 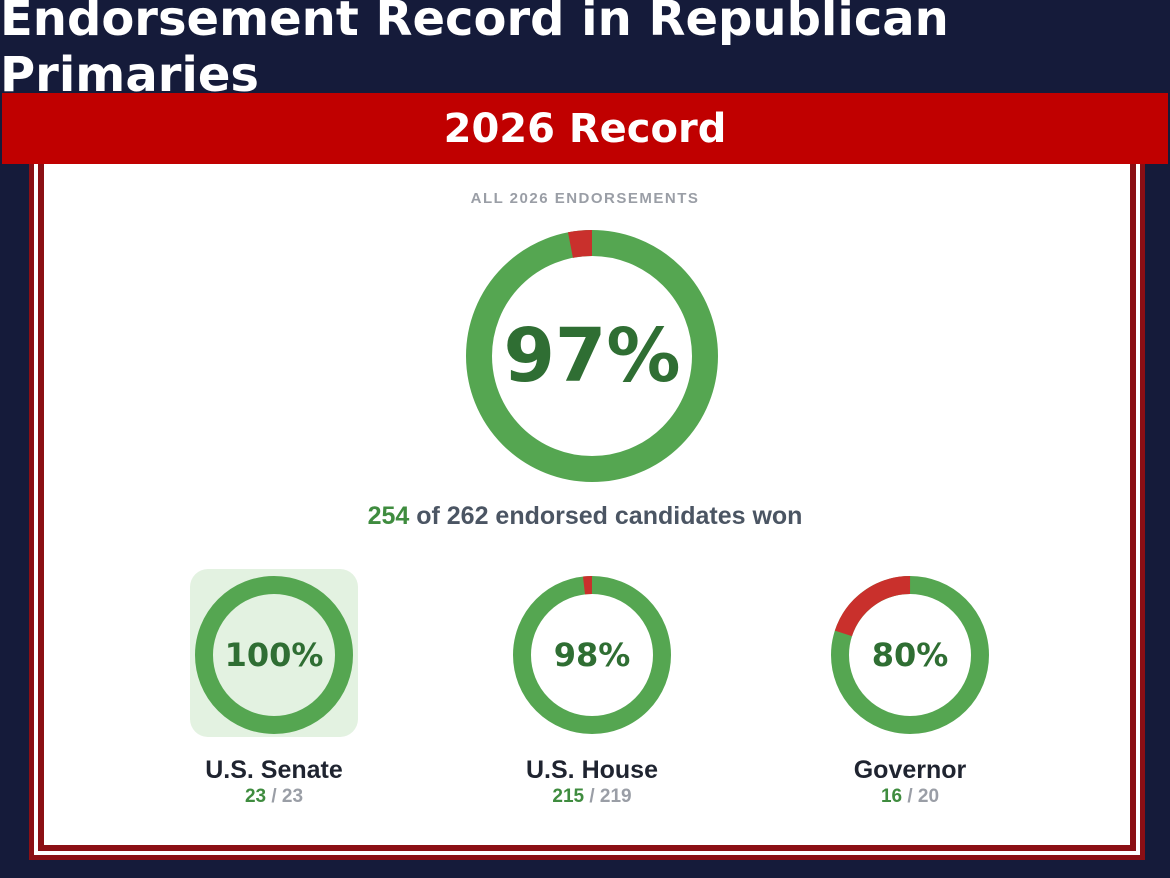 What do you see at coordinates (921, 796) in the screenshot?
I see `governor-total-count: / 20` at bounding box center [921, 796].